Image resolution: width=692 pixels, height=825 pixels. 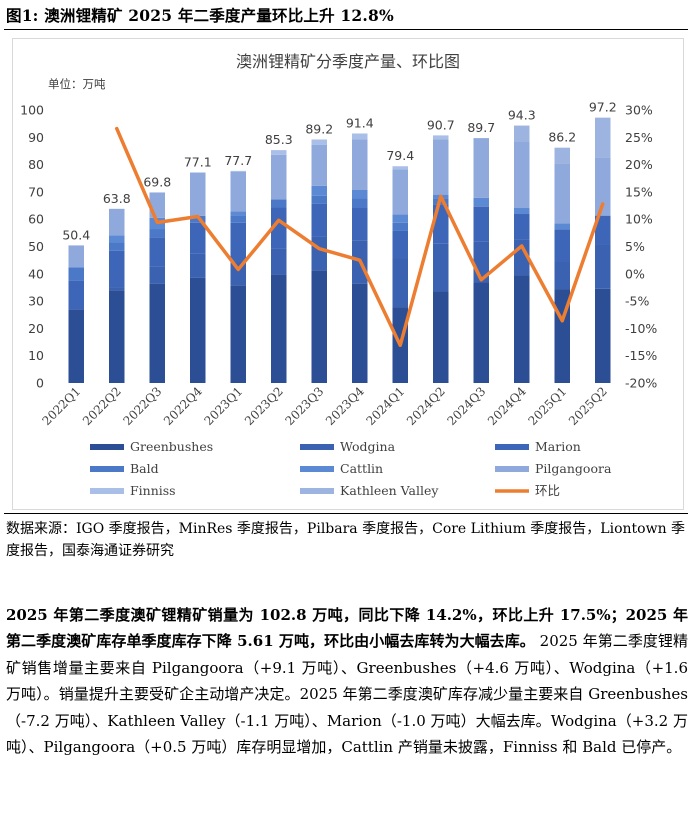 I want to click on legend-label: Wodgina, so click(x=368, y=446).